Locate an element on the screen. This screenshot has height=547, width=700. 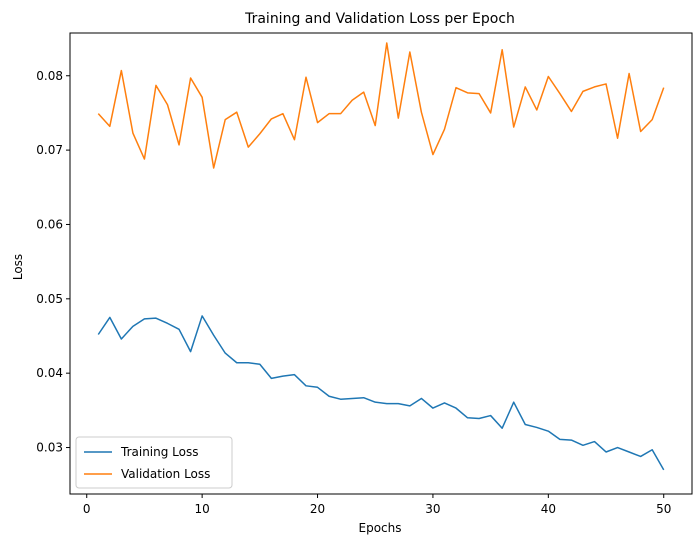
y-tick-label: 0.06 is located at coordinates (49, 224).